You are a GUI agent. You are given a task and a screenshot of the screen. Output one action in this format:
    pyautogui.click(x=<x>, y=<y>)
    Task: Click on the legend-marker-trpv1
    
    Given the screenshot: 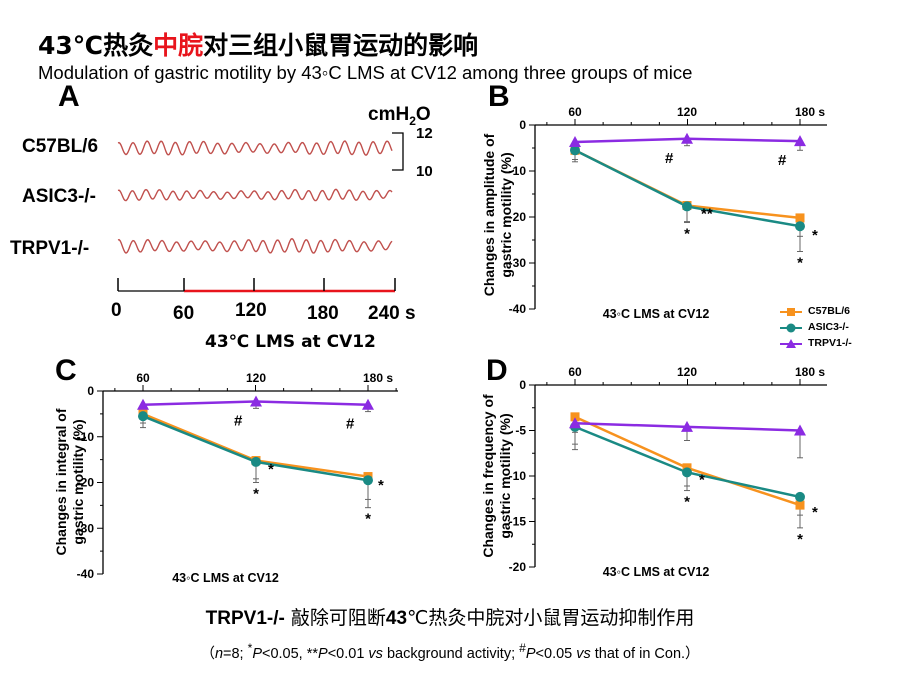 What is the action you would take?
    pyautogui.click(x=791, y=343)
    